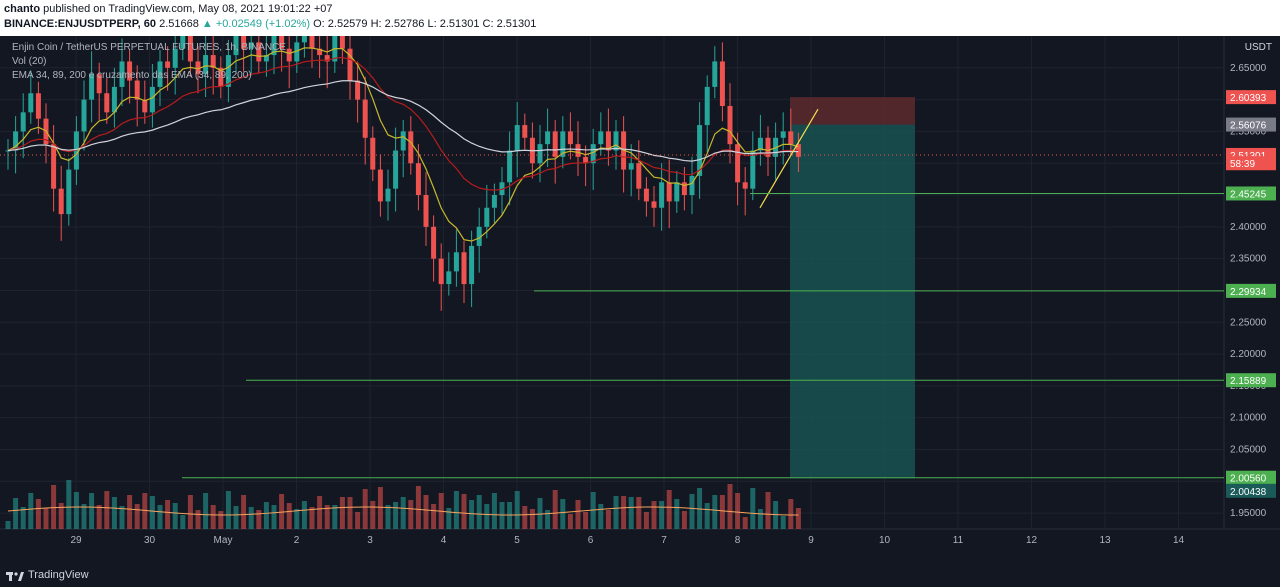 The width and height of the screenshot is (1280, 587). What do you see at coordinates (1248, 449) in the screenshot?
I see `y-tick-label: 2.05000` at bounding box center [1248, 449].